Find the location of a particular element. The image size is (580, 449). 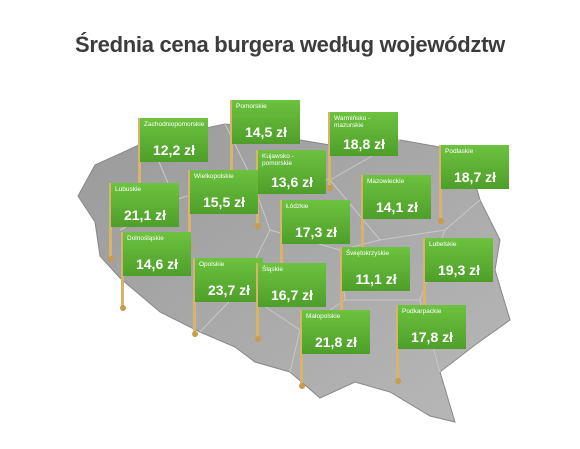

price: 21,8 zł is located at coordinates (336, 342).